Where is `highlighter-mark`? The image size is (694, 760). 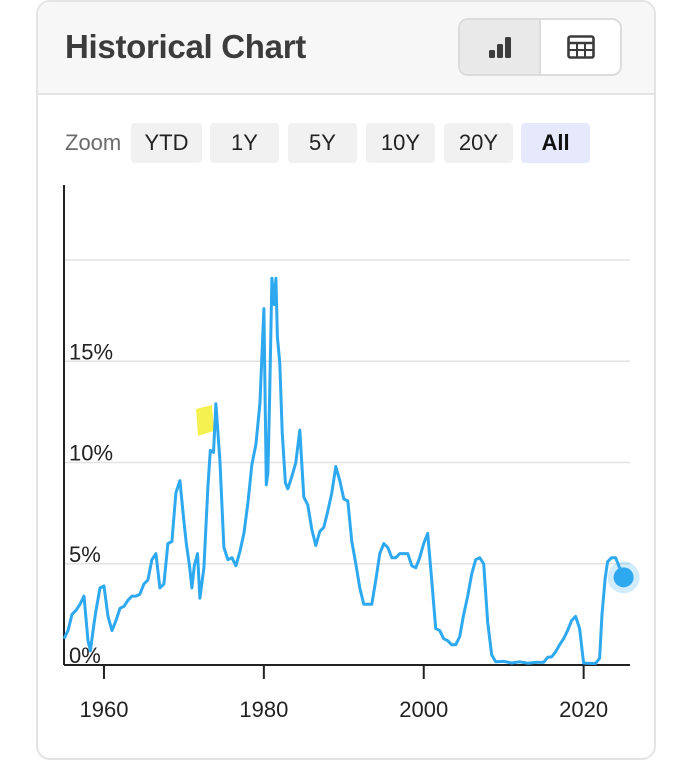 highlighter-mark is located at coordinates (205, 420).